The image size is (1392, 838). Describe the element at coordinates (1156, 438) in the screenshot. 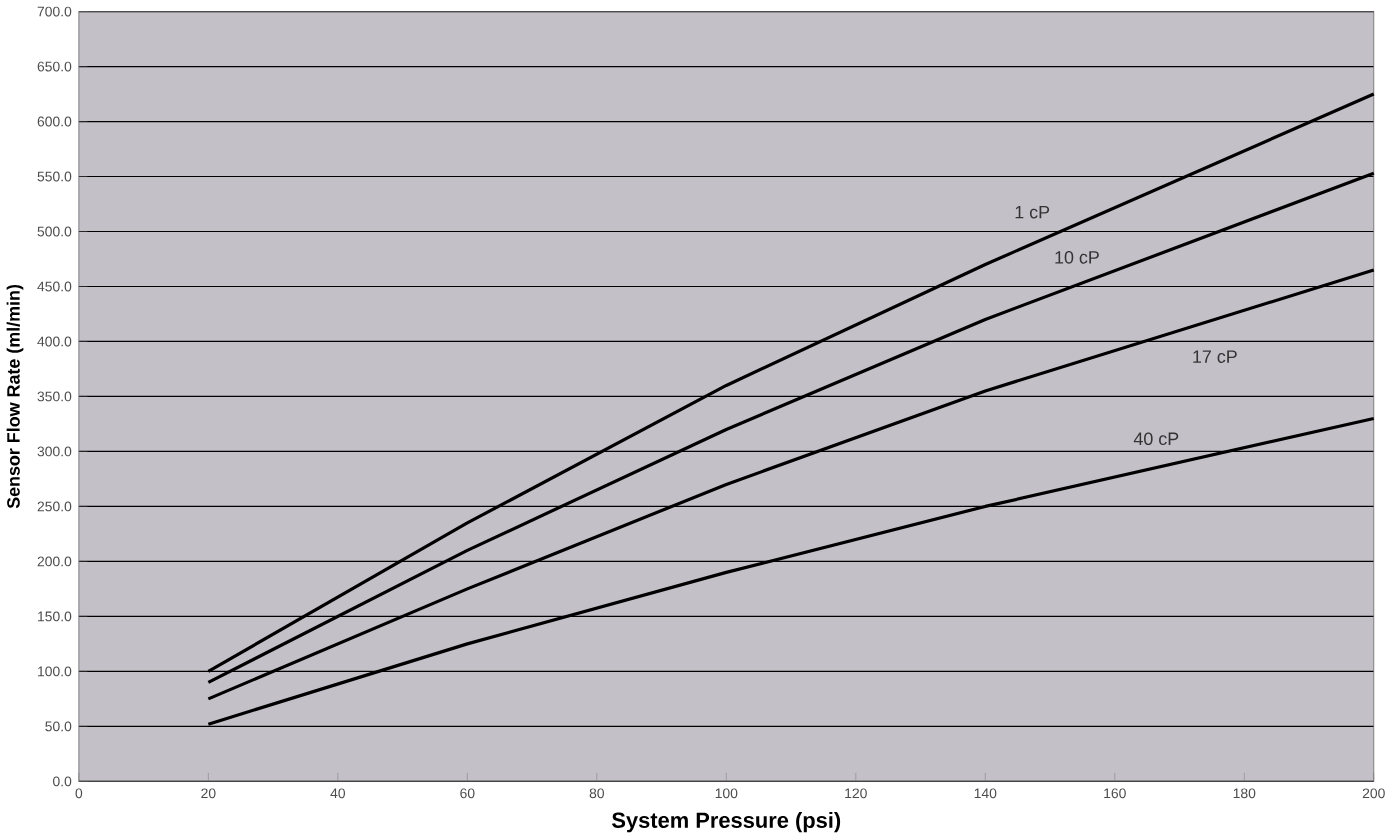

I see `series-label: 40 cP` at that location.